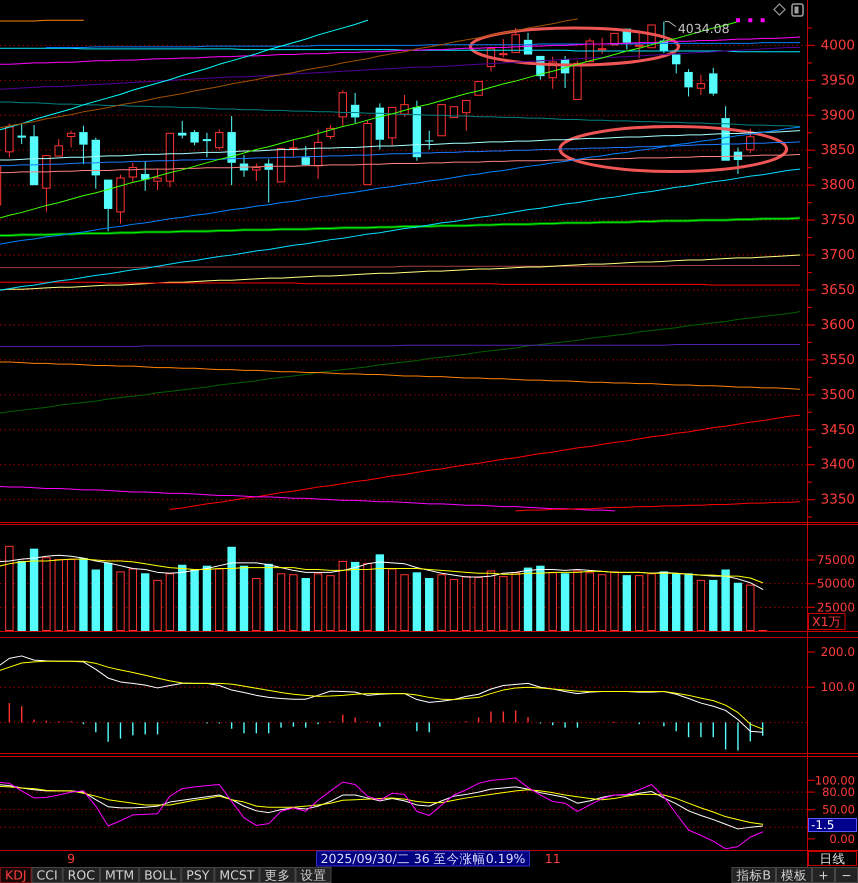 The height and width of the screenshot is (883, 858). Describe the element at coordinates (313, 875) in the screenshot. I see `text: 设置` at that location.